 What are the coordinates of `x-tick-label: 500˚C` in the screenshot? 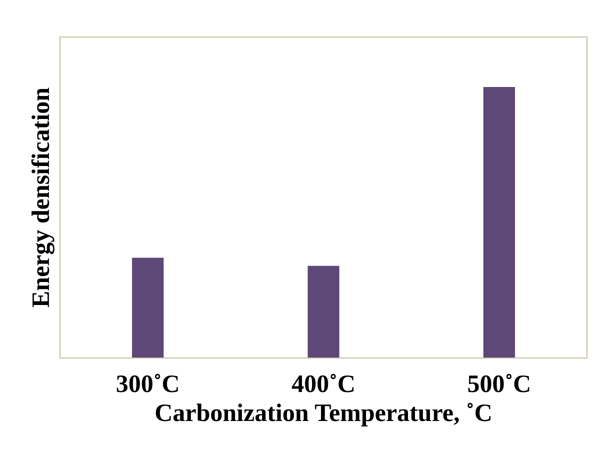 It's located at (499, 383).